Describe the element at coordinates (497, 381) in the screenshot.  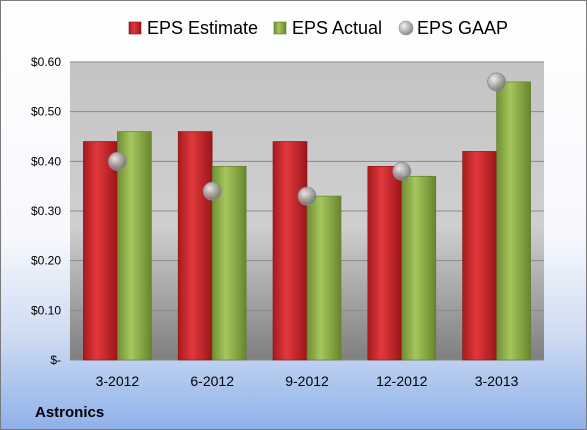
I see `x-tick-label: 3-2013` at that location.